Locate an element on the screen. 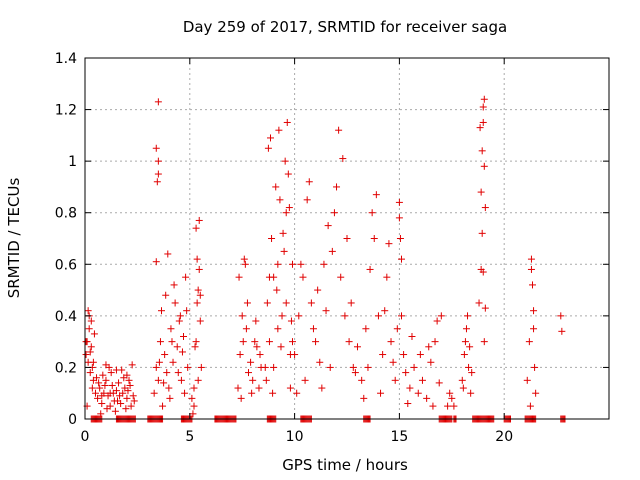  x-tick-label: 5 is located at coordinates (189, 437).